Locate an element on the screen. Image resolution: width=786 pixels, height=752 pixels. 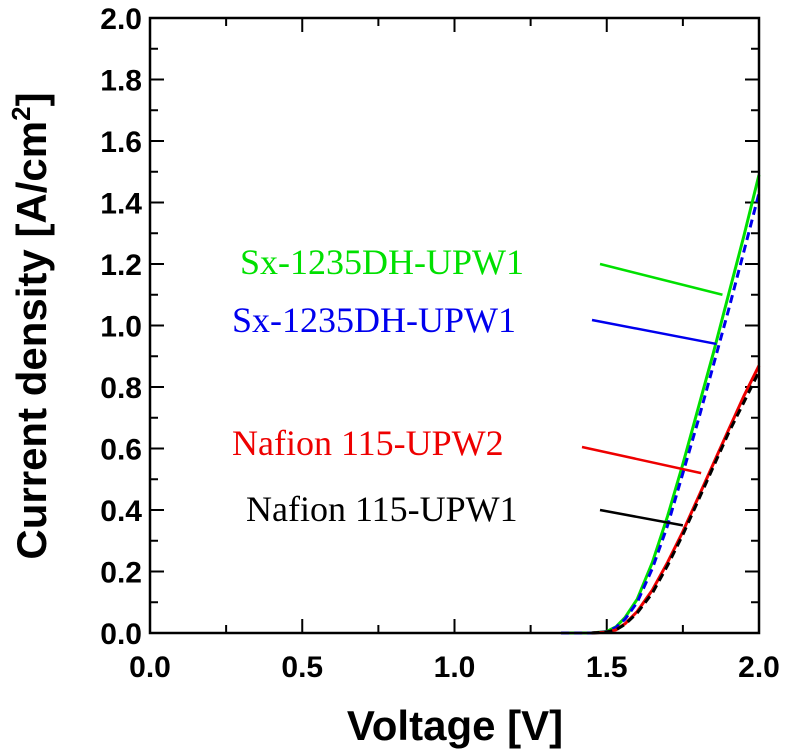
x-tick-label: 1.0 is located at coordinates (455, 667).